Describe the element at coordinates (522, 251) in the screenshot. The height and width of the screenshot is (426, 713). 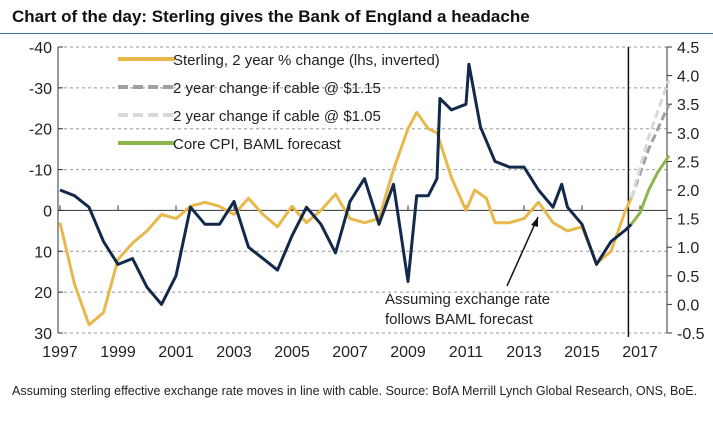
I see `annotation-arrow` at that location.